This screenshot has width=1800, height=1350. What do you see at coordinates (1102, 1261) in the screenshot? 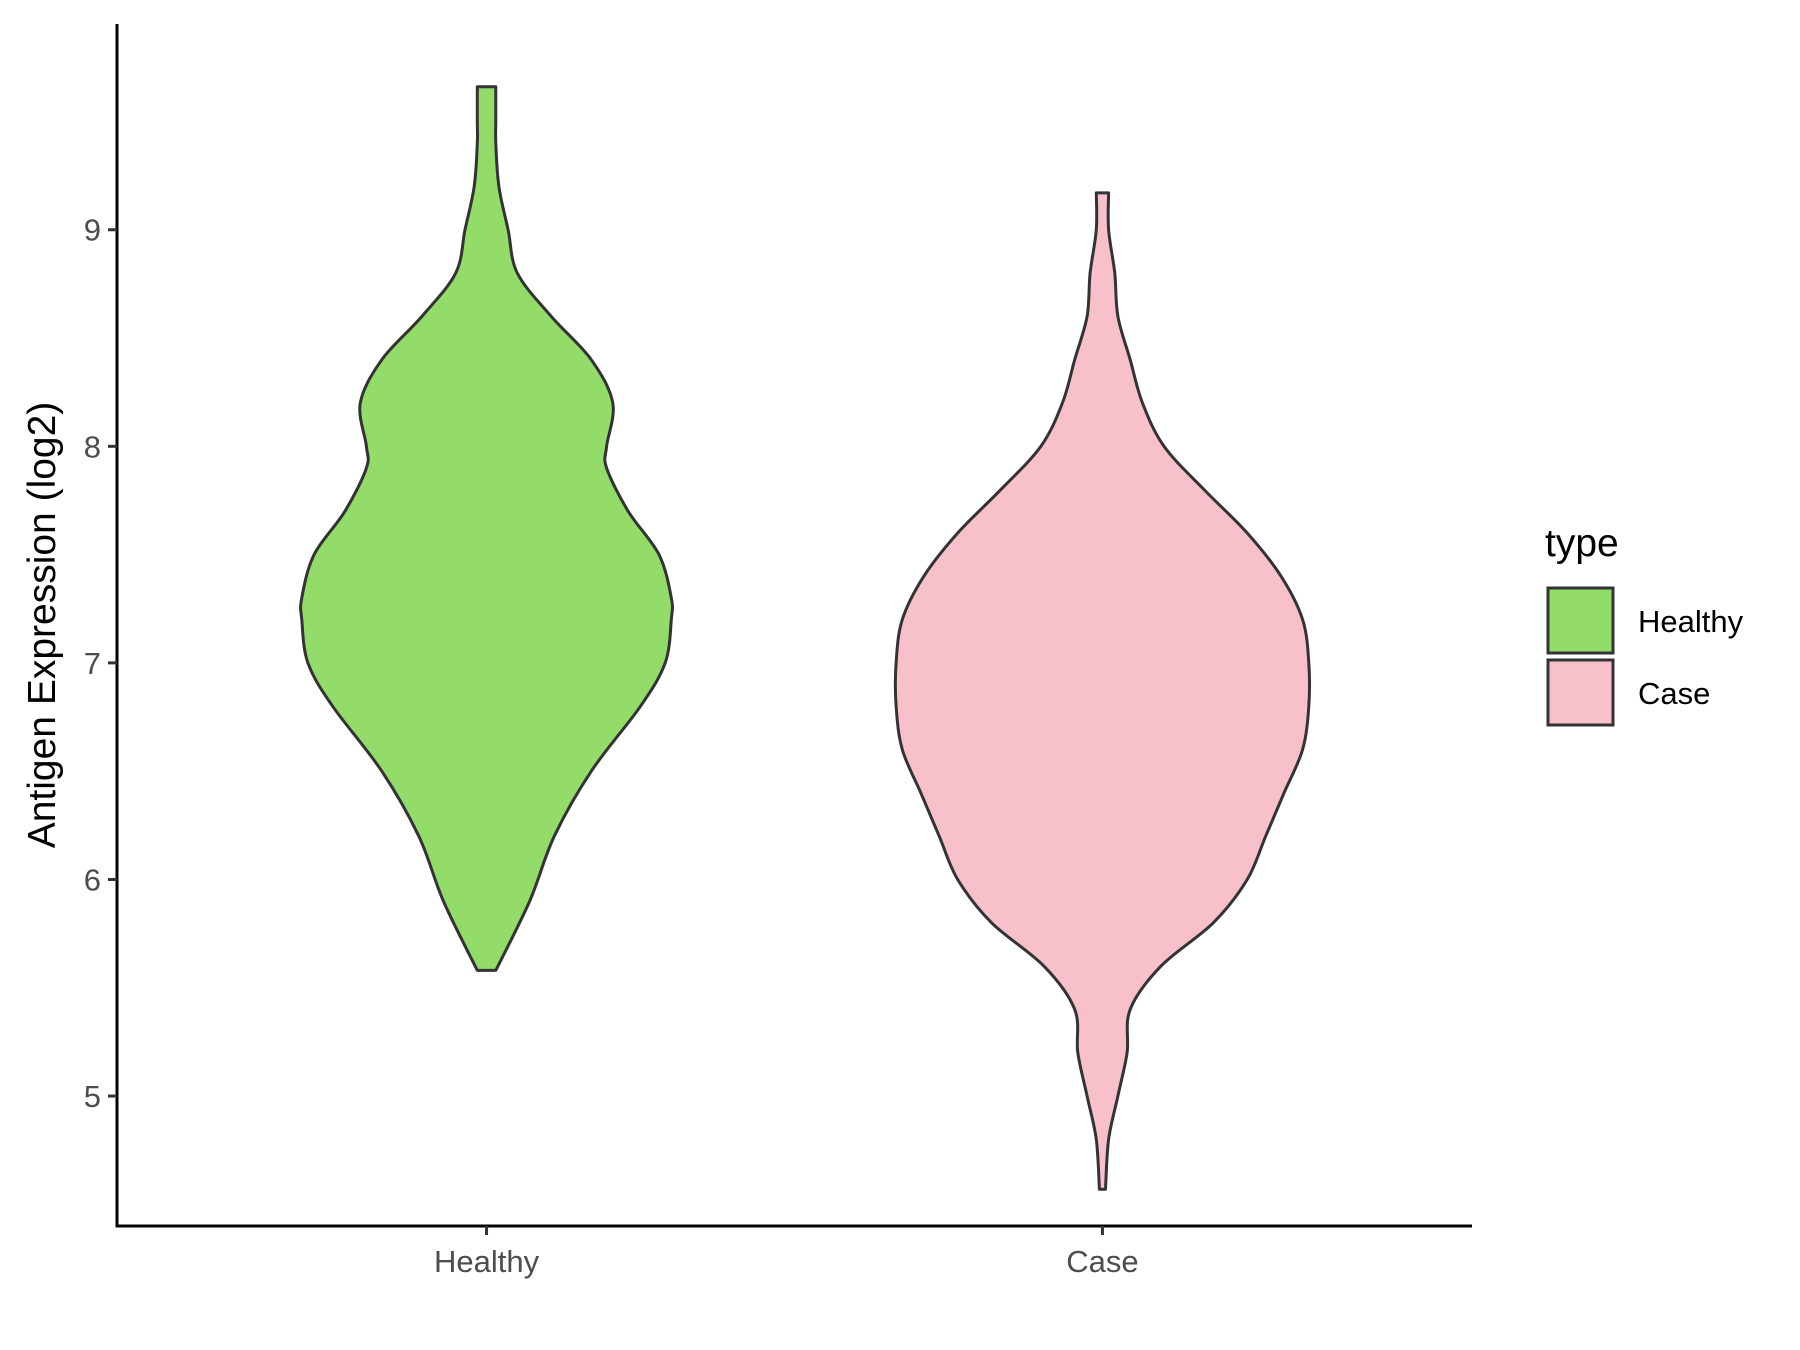
I see `x-tick-label: Case` at bounding box center [1102, 1261].